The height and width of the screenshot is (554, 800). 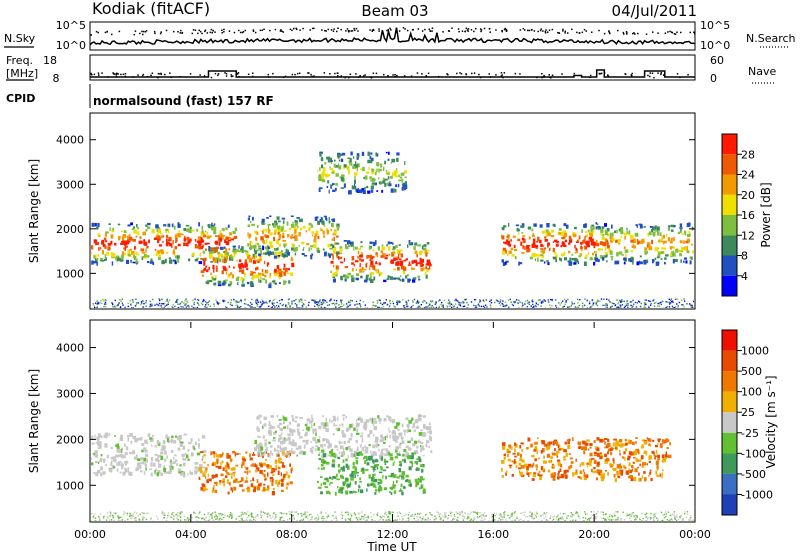 What do you see at coordinates (394, 11) in the screenshot?
I see `beam-title: Beam 03` at bounding box center [394, 11].